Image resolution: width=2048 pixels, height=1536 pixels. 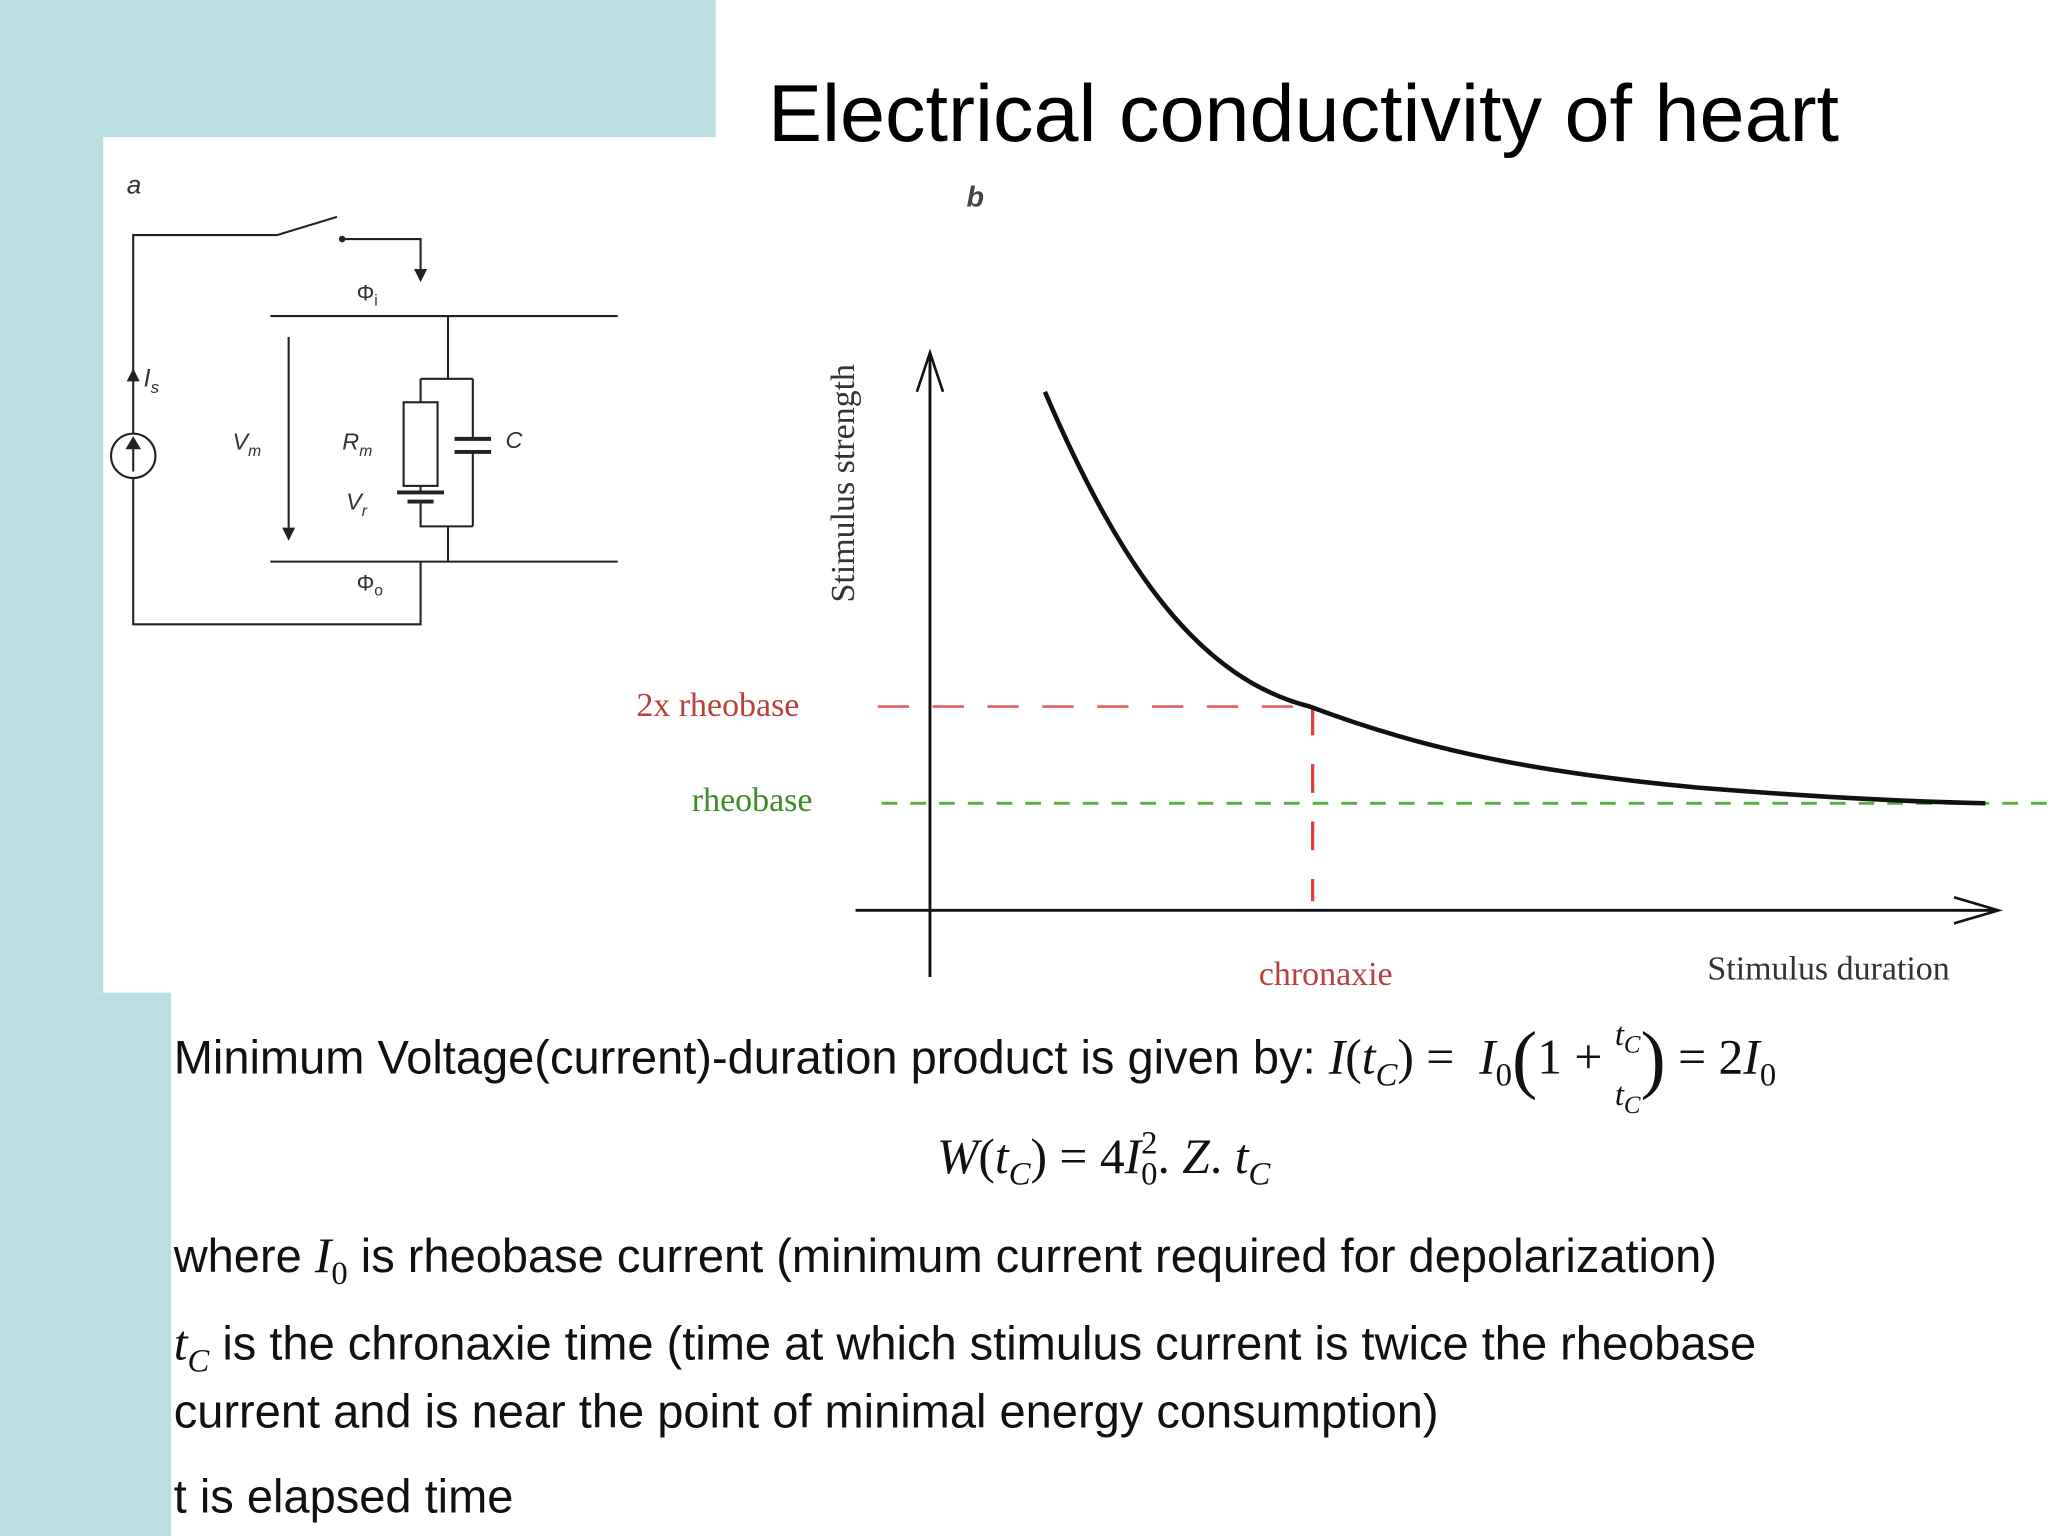 I want to click on text-run: where, so click(x=244, y=1255).